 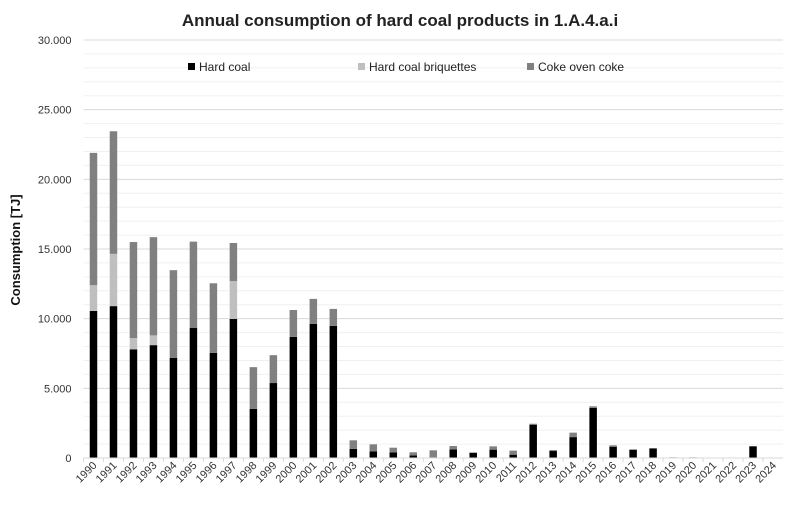 I want to click on bar-hard-coal-1997, so click(x=233, y=388).